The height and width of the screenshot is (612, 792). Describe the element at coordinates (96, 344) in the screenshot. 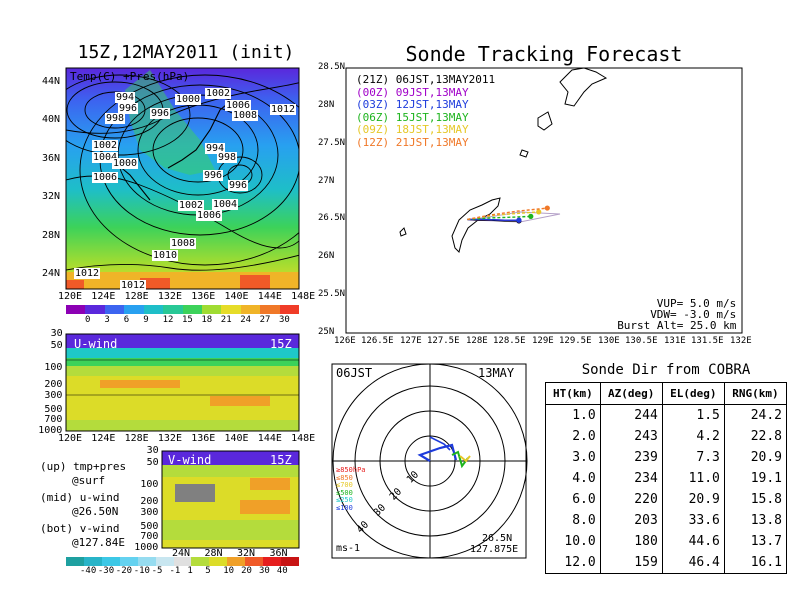

I see `uwind-label: U-wind` at that location.